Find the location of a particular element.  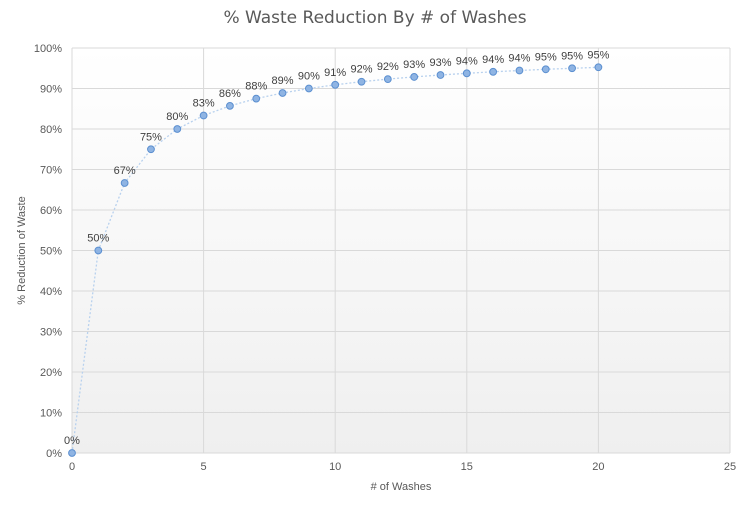

y-tick-label: 80% is located at coordinates (51, 130).